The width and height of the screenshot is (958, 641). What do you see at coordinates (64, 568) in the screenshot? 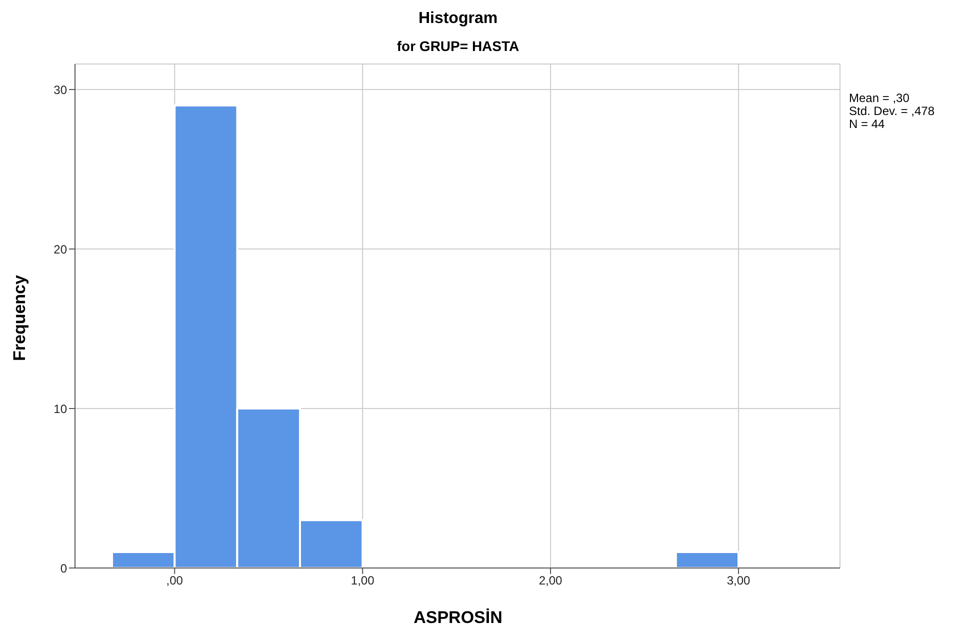
I see `y-tick-label: 0` at bounding box center [64, 568].